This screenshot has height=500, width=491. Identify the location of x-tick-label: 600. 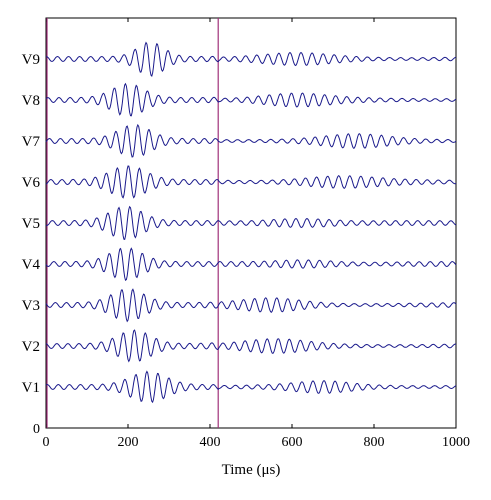
(292, 442).